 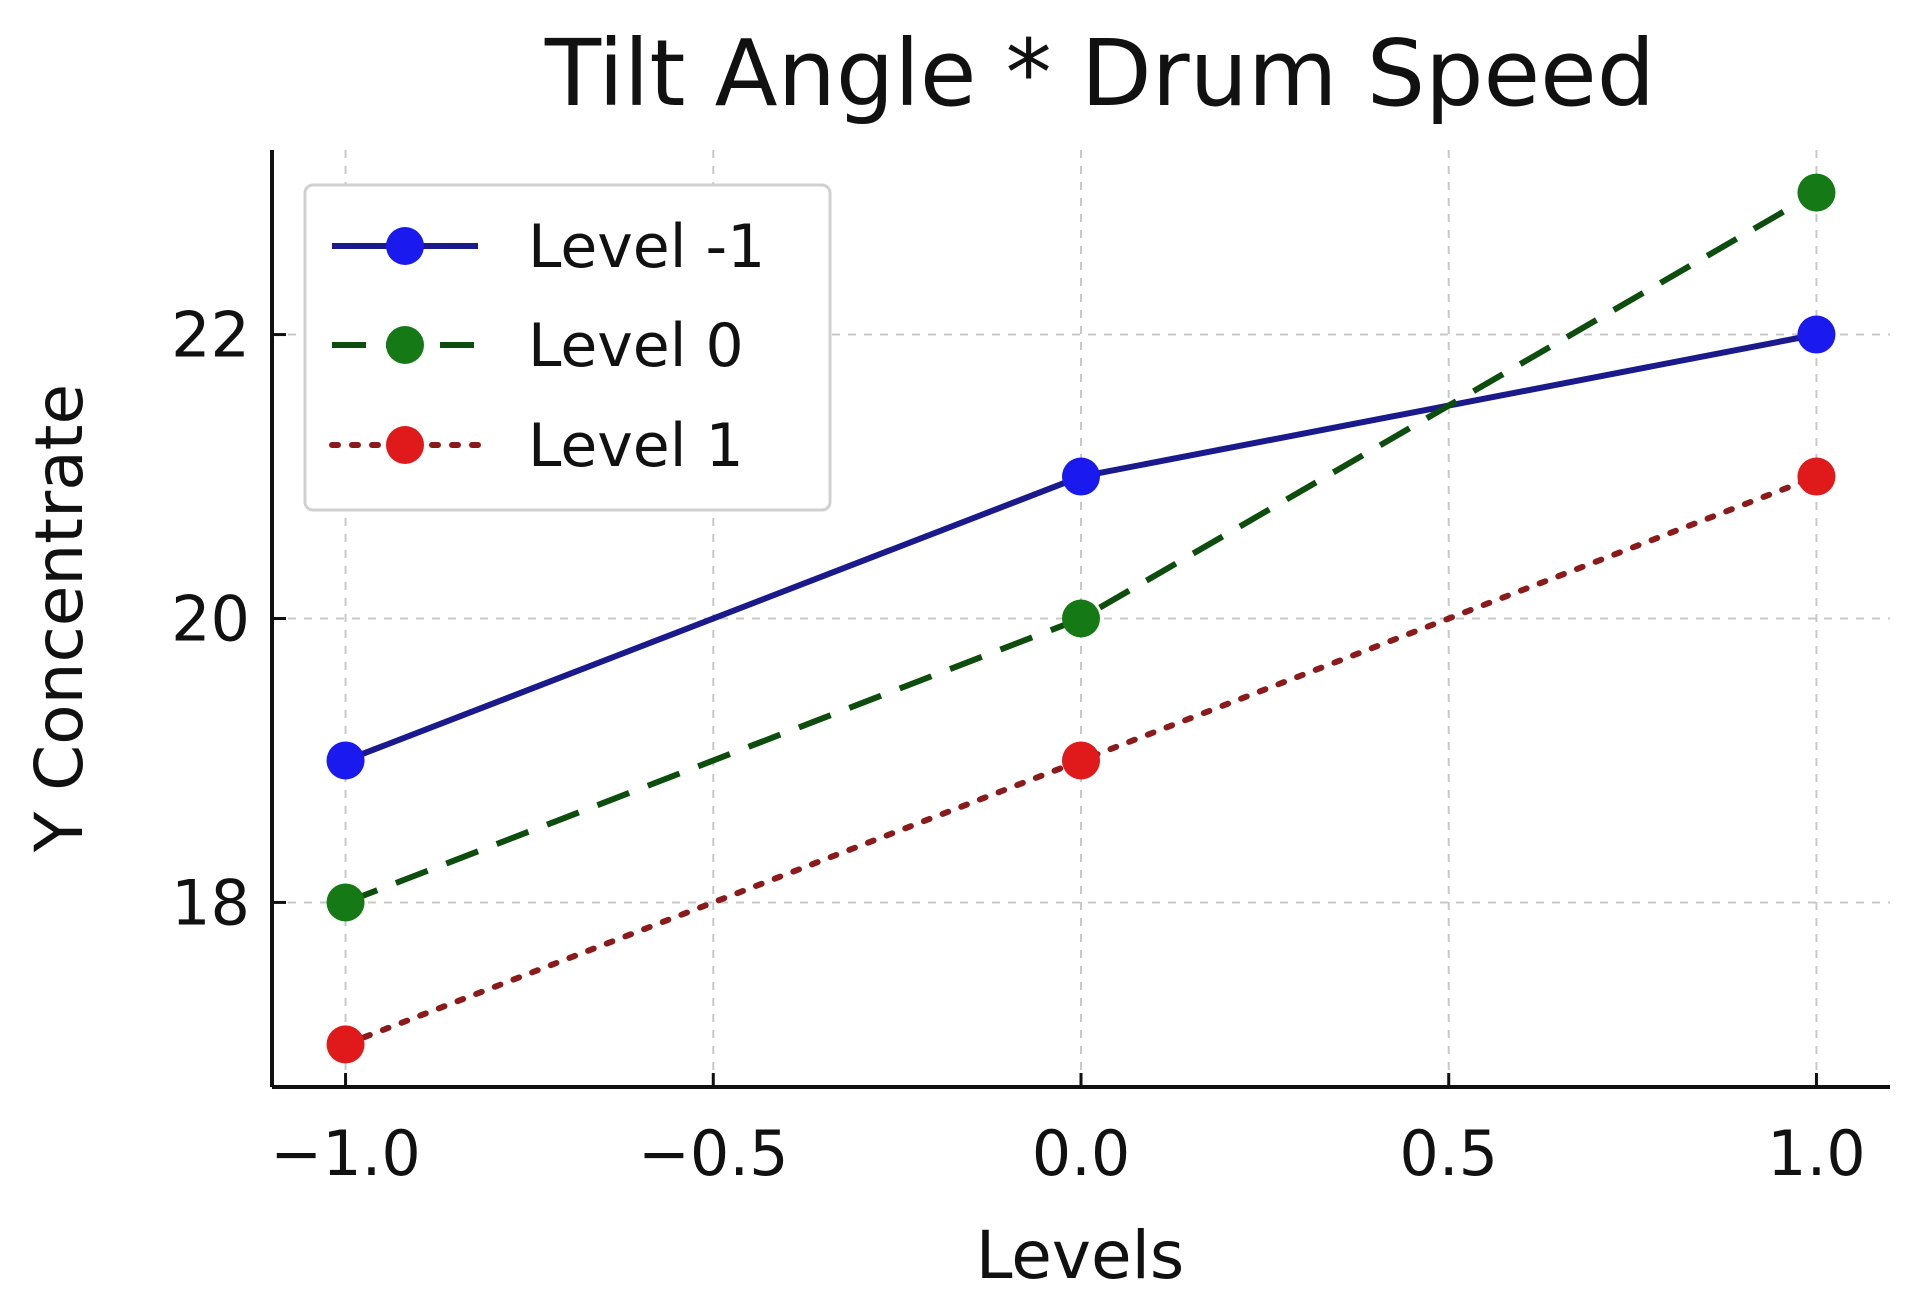 What do you see at coordinates (1816, 1153) in the screenshot?
I see `x-tick-label: 1.0` at bounding box center [1816, 1153].